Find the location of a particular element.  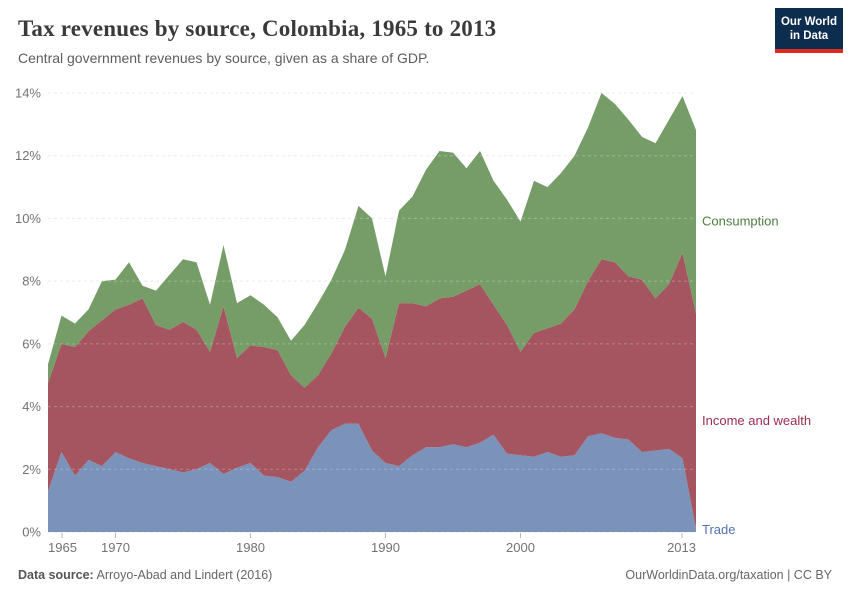

data-source-label: Data source: is located at coordinates (56, 575).